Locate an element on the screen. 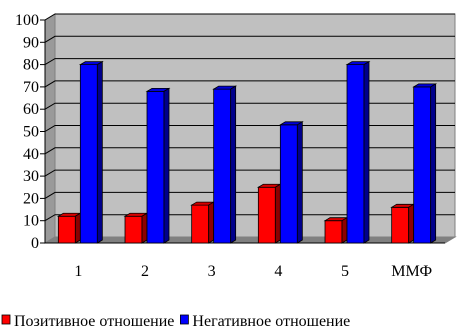 The width and height of the screenshot is (467, 331). y-tick-label: 10 is located at coordinates (31, 221).